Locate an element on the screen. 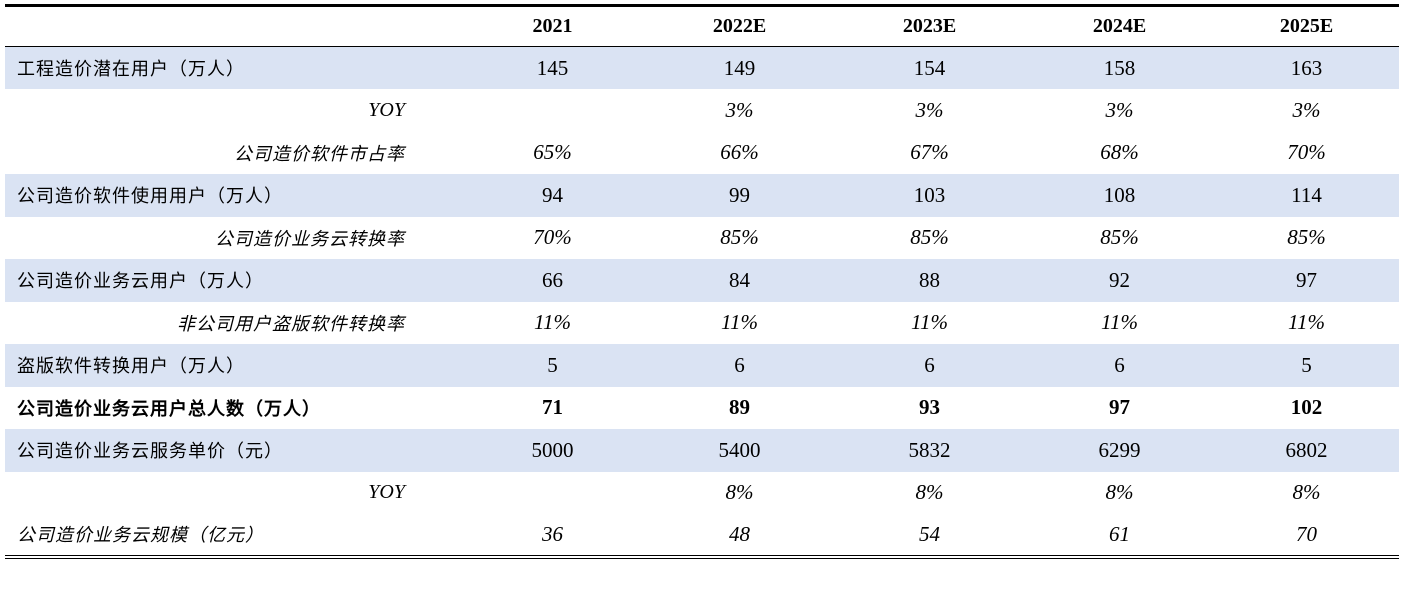 Image resolution: width=1405 pixels, height=589 pixels. row-value: 154 is located at coordinates (929, 67).